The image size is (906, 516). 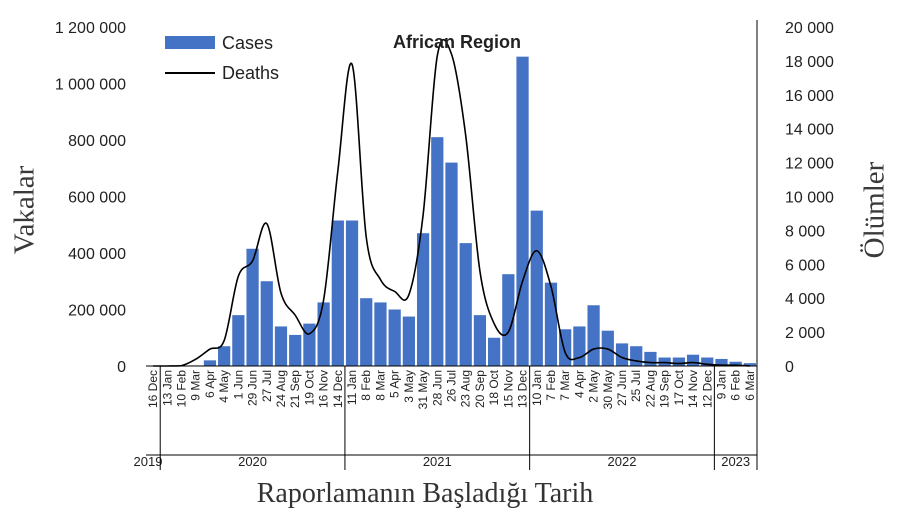 I want to click on x-tick-label: 25 Jul, so click(x=636, y=386).